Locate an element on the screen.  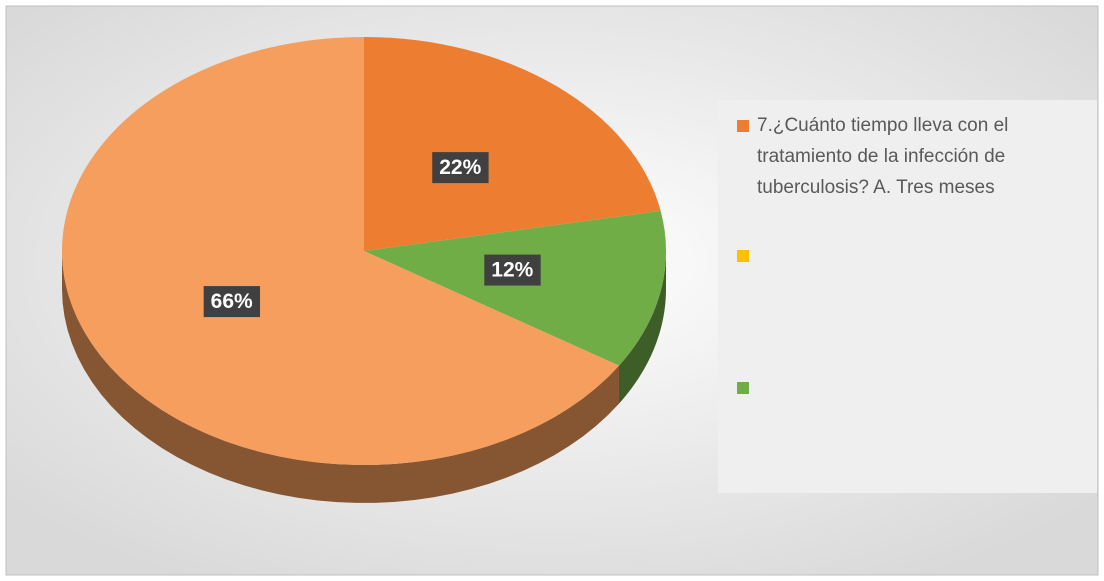
data-label: 12% is located at coordinates (512, 270).